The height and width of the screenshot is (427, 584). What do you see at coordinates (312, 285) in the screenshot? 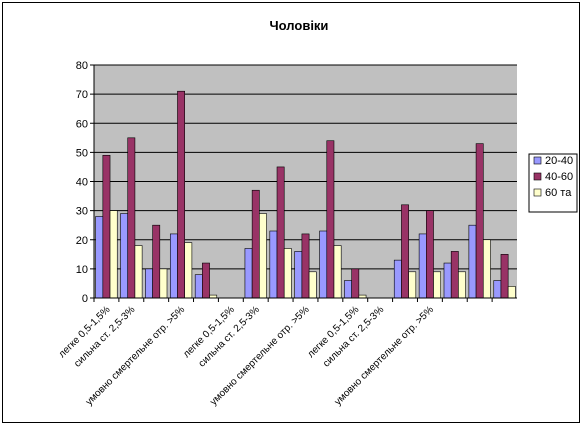
I see `bar-60-та-8` at bounding box center [312, 285].